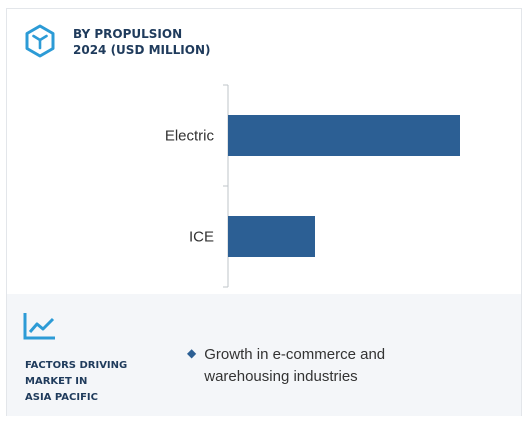  I want to click on factors-title-line-1: FACTORS DRIVING, so click(76, 365).